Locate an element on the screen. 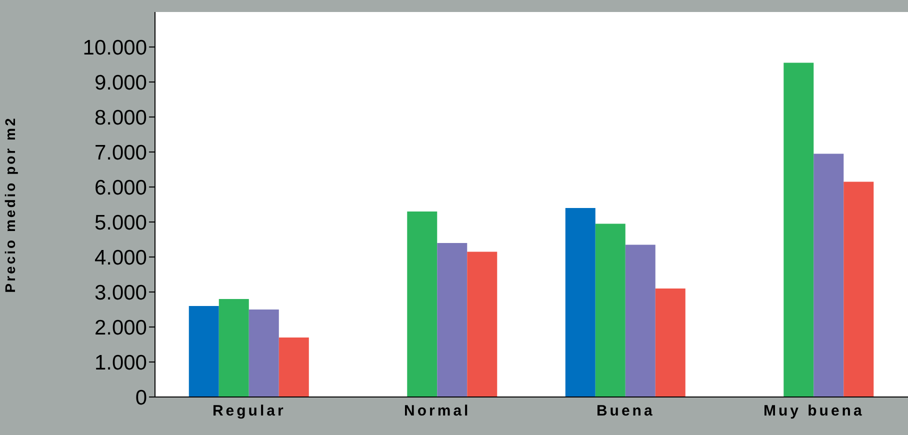  y-tick-label: 4.000 is located at coordinates (120, 258).